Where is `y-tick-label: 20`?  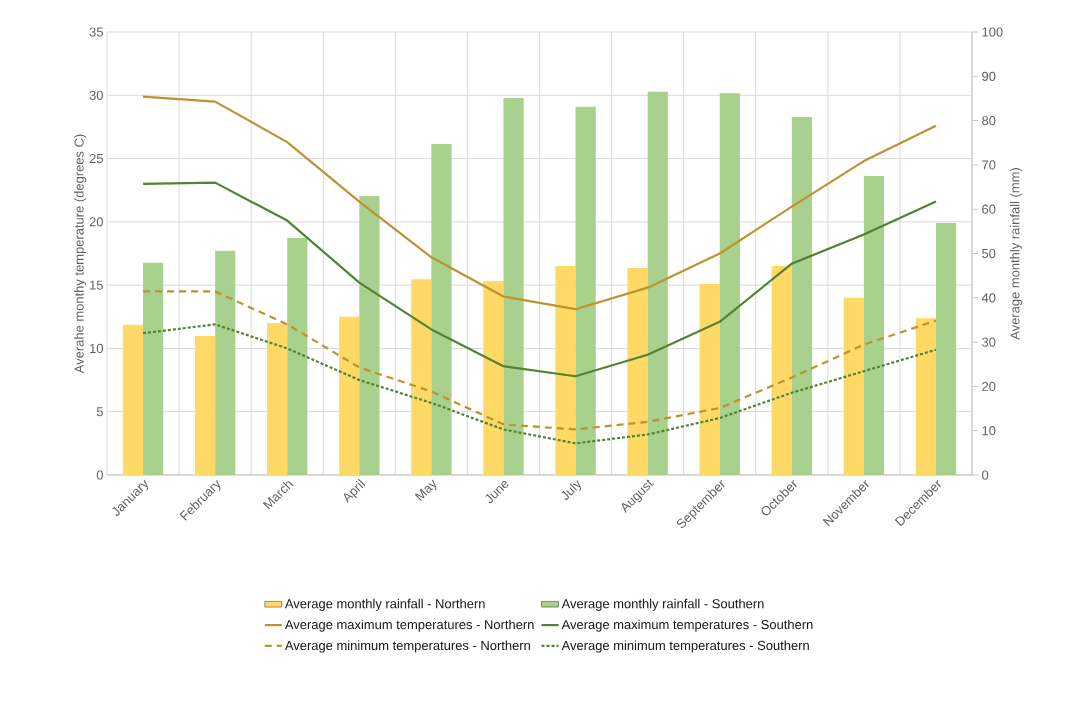 y-tick-label: 20 is located at coordinates (96, 222).